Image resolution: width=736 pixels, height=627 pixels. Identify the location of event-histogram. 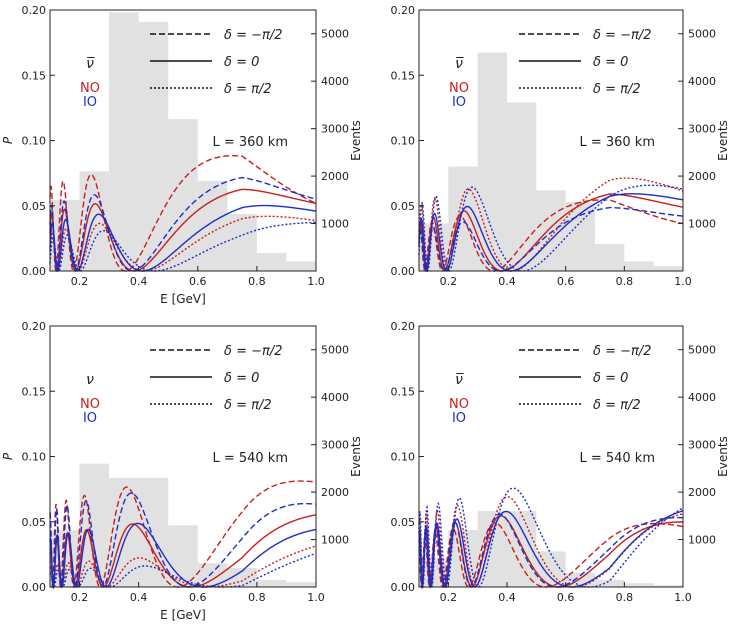
(183, 525).